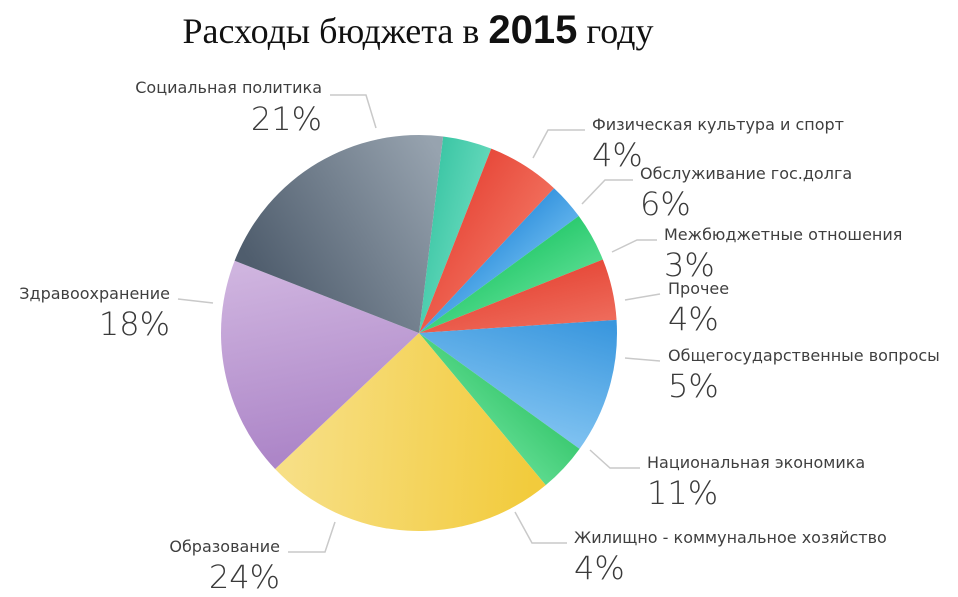 This screenshot has height=597, width=958. Describe the element at coordinates (783, 234) in the screenshot. I see `slice-category-label: Межбюджетные отношения` at that location.